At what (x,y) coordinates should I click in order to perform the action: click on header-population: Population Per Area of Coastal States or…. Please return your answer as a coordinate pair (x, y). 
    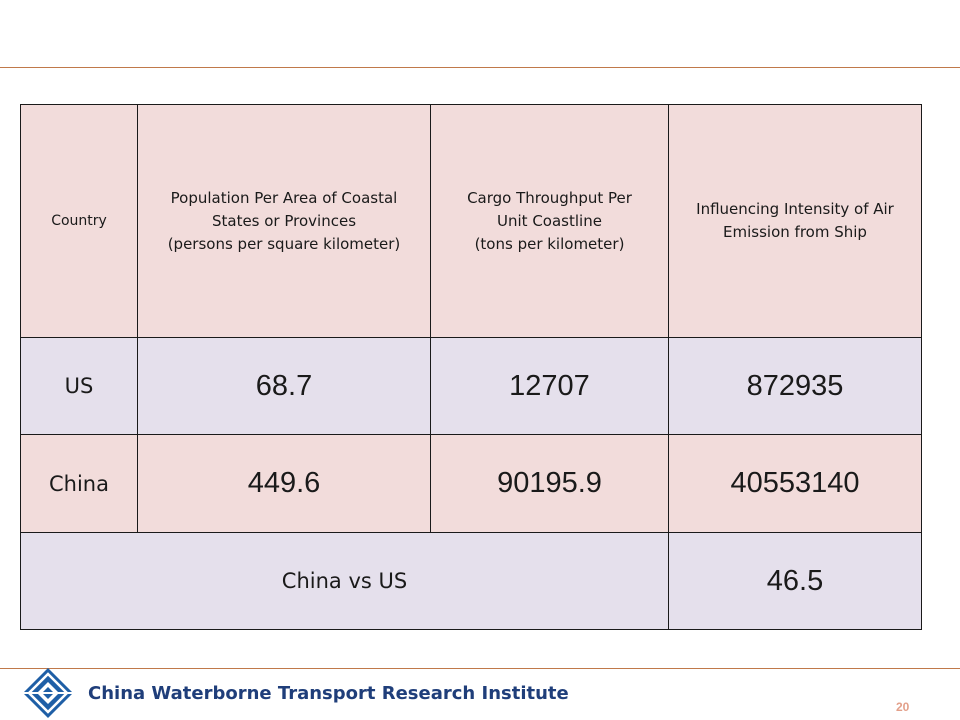
    Looking at the image, I should click on (284, 221).